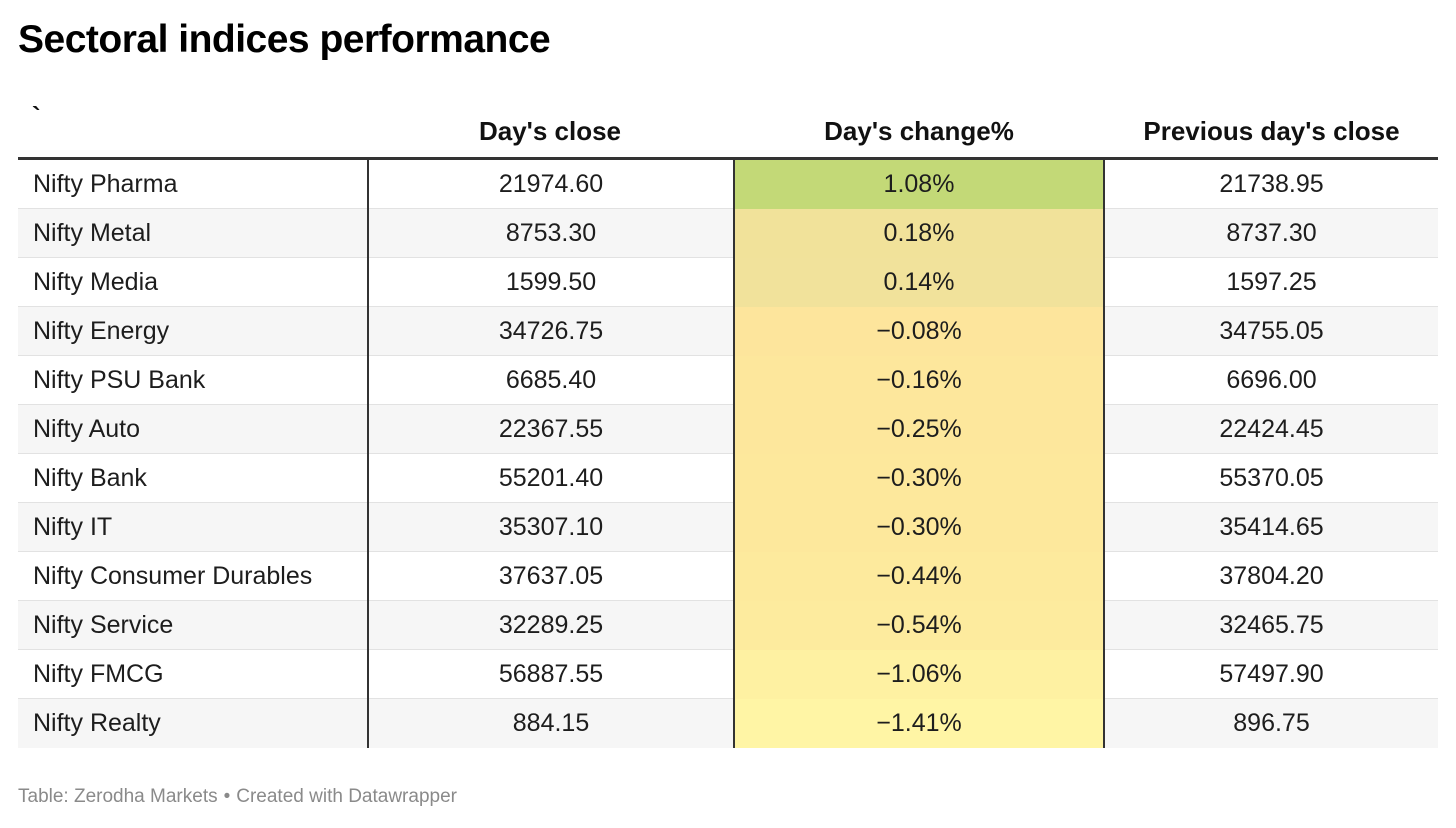 This screenshot has width=1456, height=828. Describe the element at coordinates (105, 184) in the screenshot. I see `cell-index-name: Nifty Pharma` at that location.